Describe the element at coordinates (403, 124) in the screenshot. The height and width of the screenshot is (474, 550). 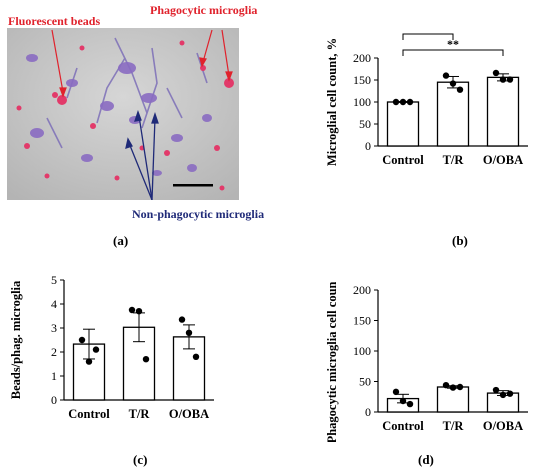
I see `bar-control` at that location.